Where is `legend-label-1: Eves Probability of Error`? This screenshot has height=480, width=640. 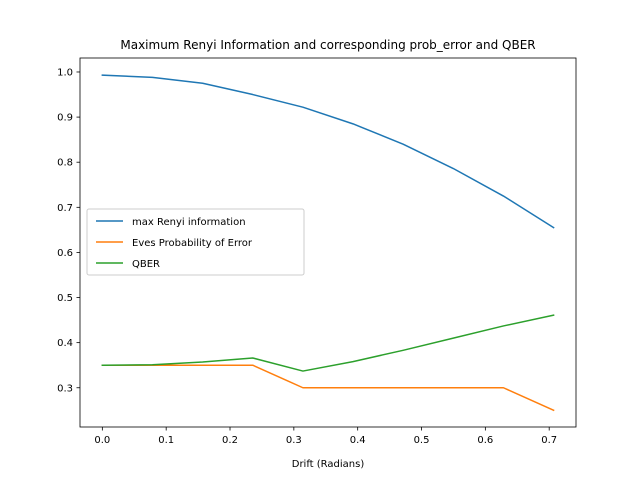 legend-label-1: Eves Probability of Error is located at coordinates (192, 243).